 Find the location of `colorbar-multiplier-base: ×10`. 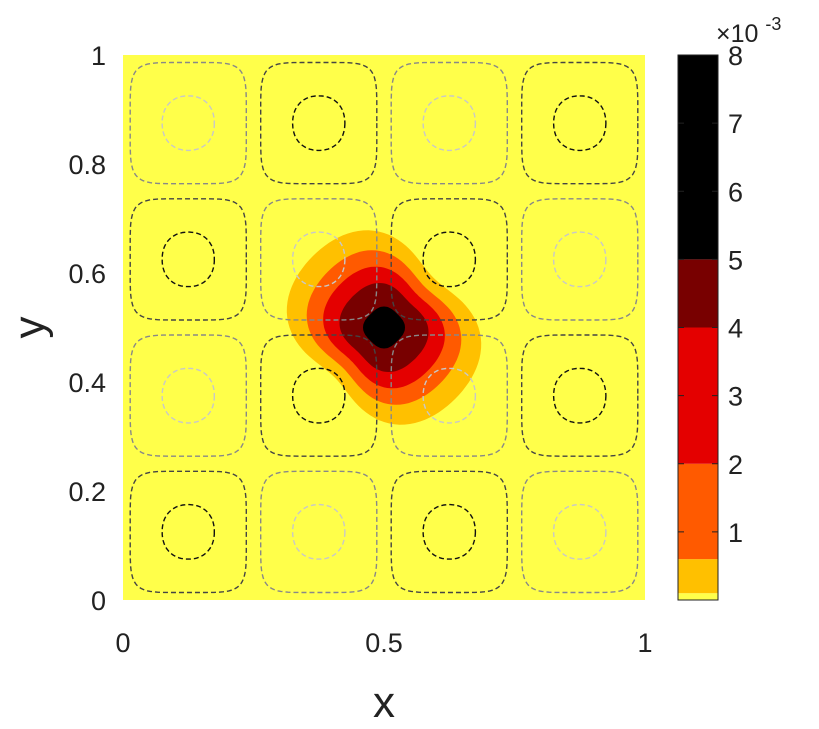

colorbar-multiplier-base: ×10 is located at coordinates (737, 34).